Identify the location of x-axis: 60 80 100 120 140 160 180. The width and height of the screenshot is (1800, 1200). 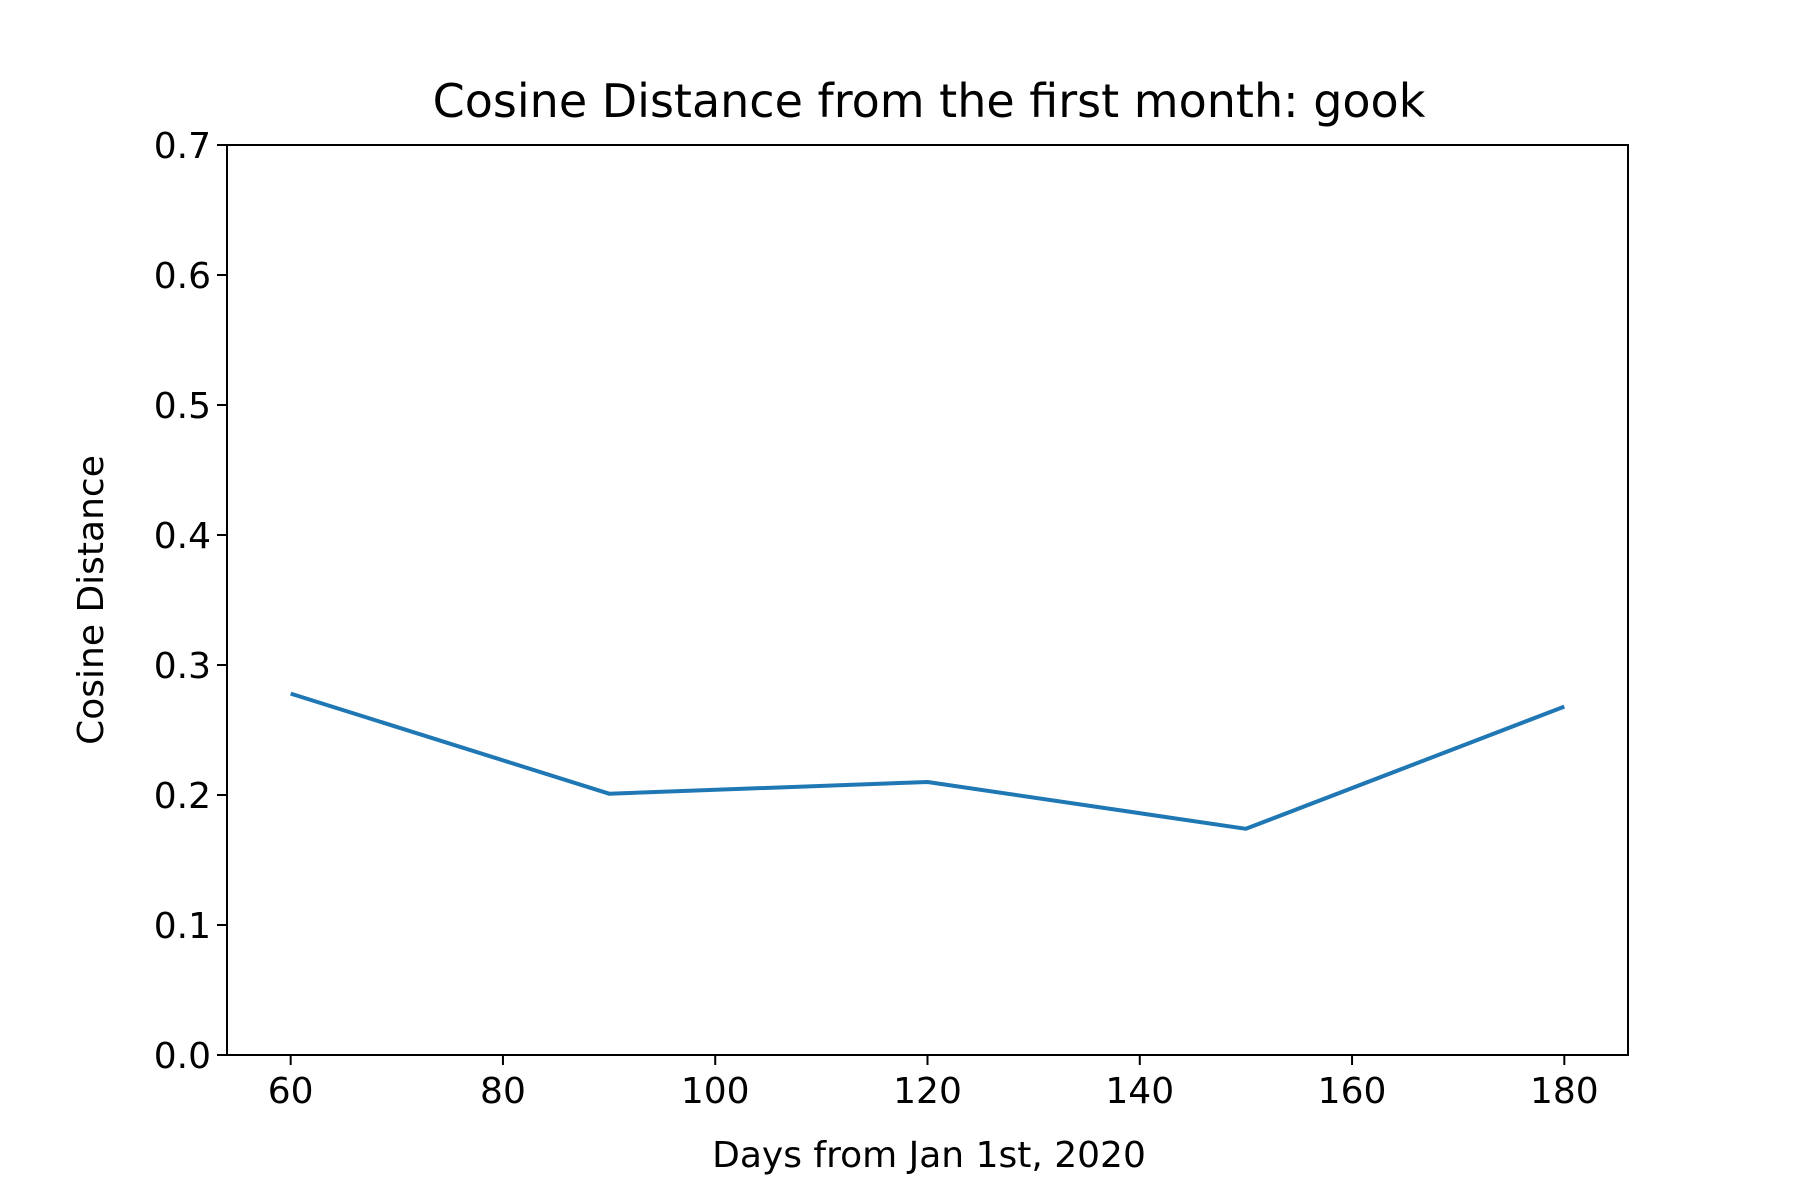
(933, 1083).